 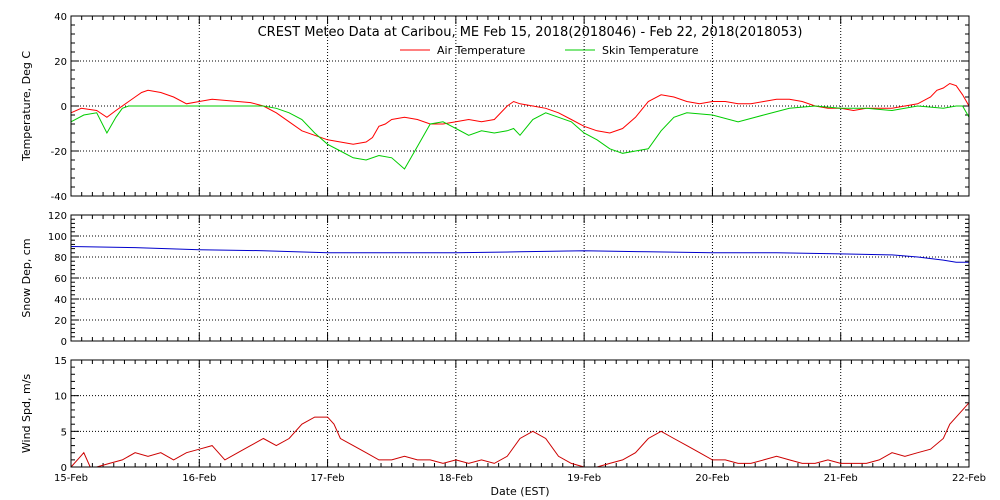 What do you see at coordinates (57, 237) in the screenshot?
I see `y-tick-label: 100` at bounding box center [57, 237].